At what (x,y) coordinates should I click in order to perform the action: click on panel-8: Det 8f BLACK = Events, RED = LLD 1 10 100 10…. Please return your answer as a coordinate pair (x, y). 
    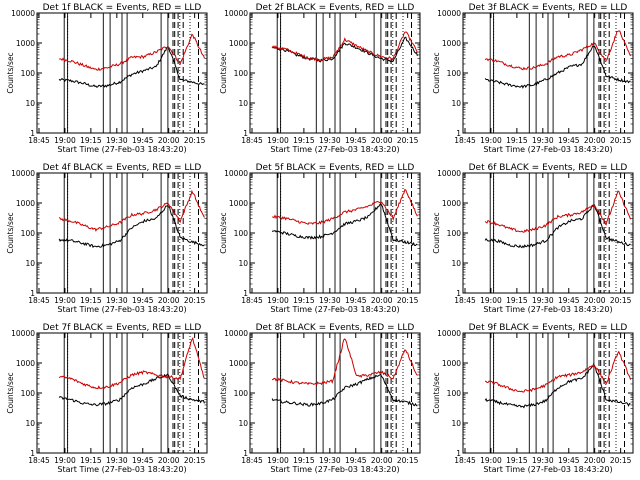
    Looking at the image, I should click on (320, 398).